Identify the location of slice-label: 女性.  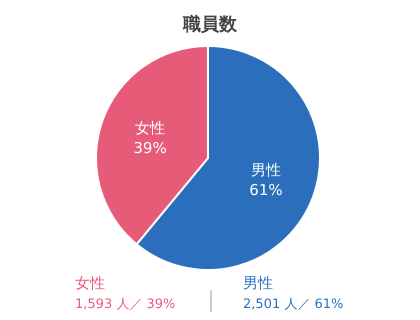
(150, 128).